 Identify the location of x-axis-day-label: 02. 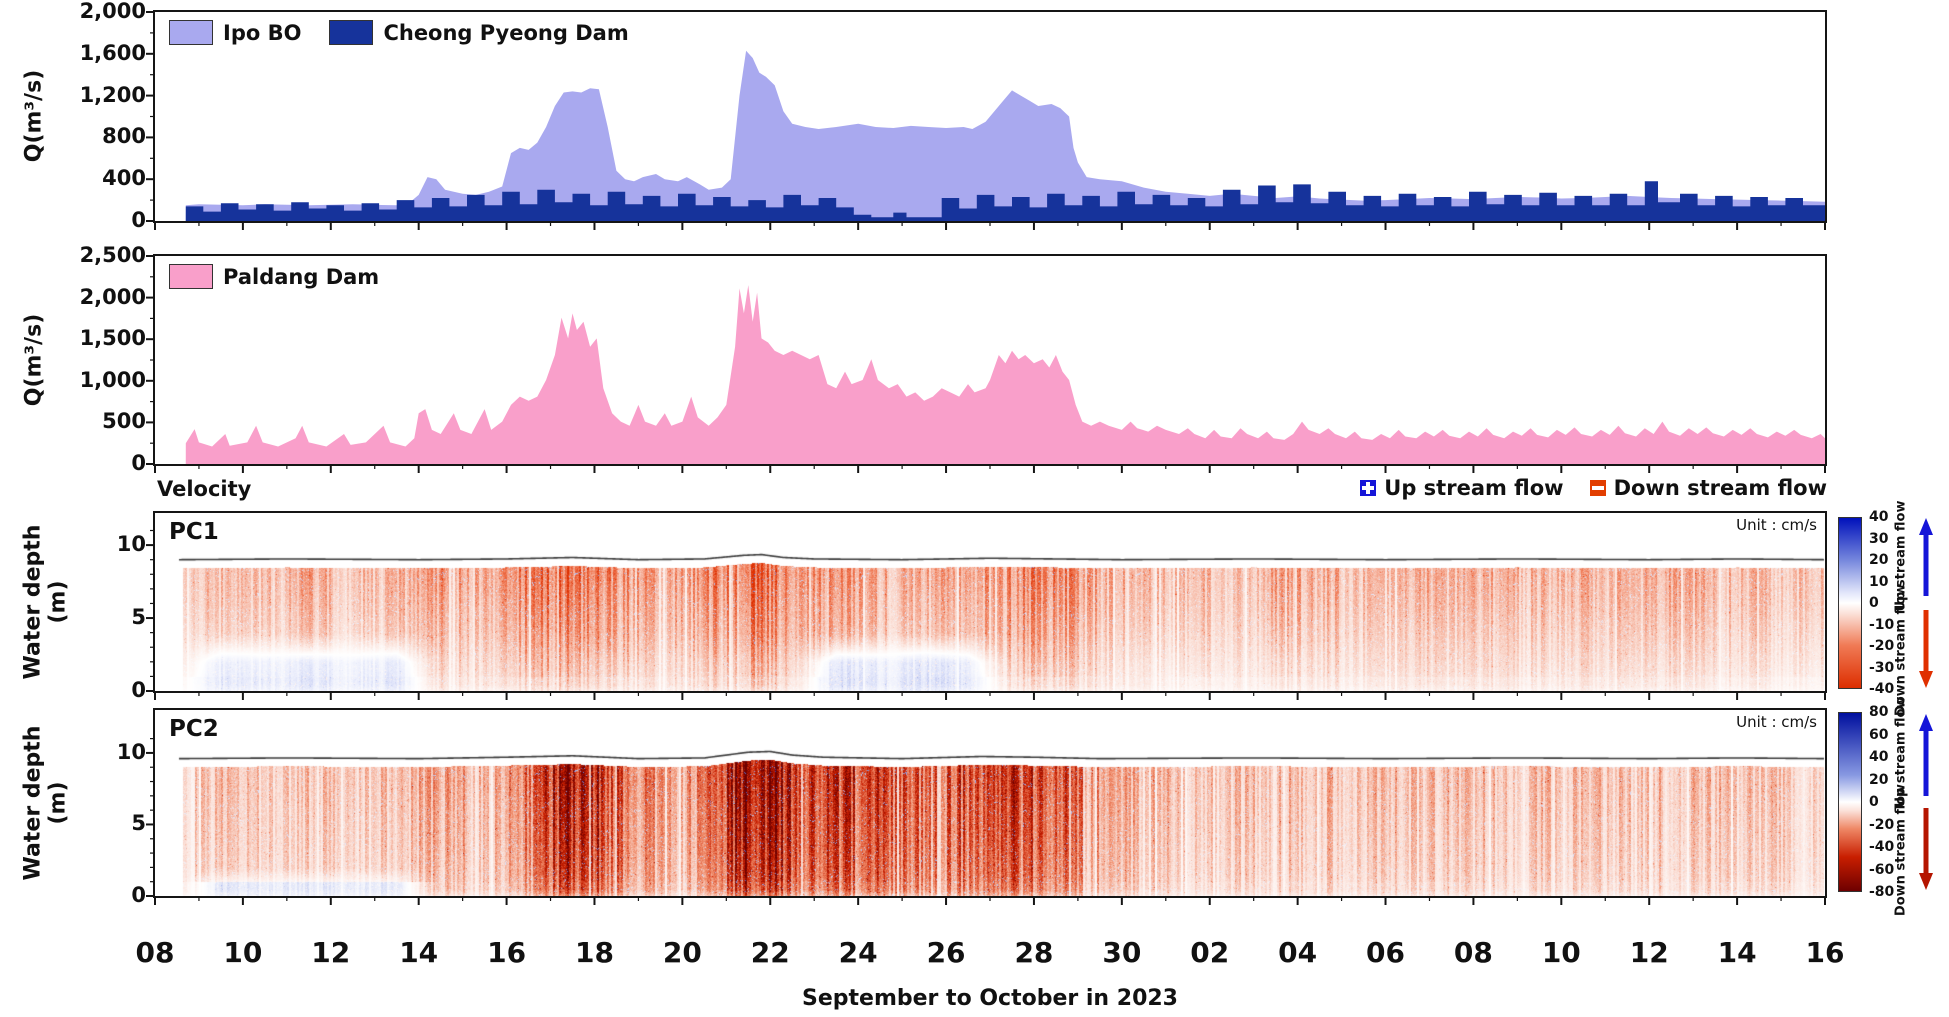
(1210, 952).